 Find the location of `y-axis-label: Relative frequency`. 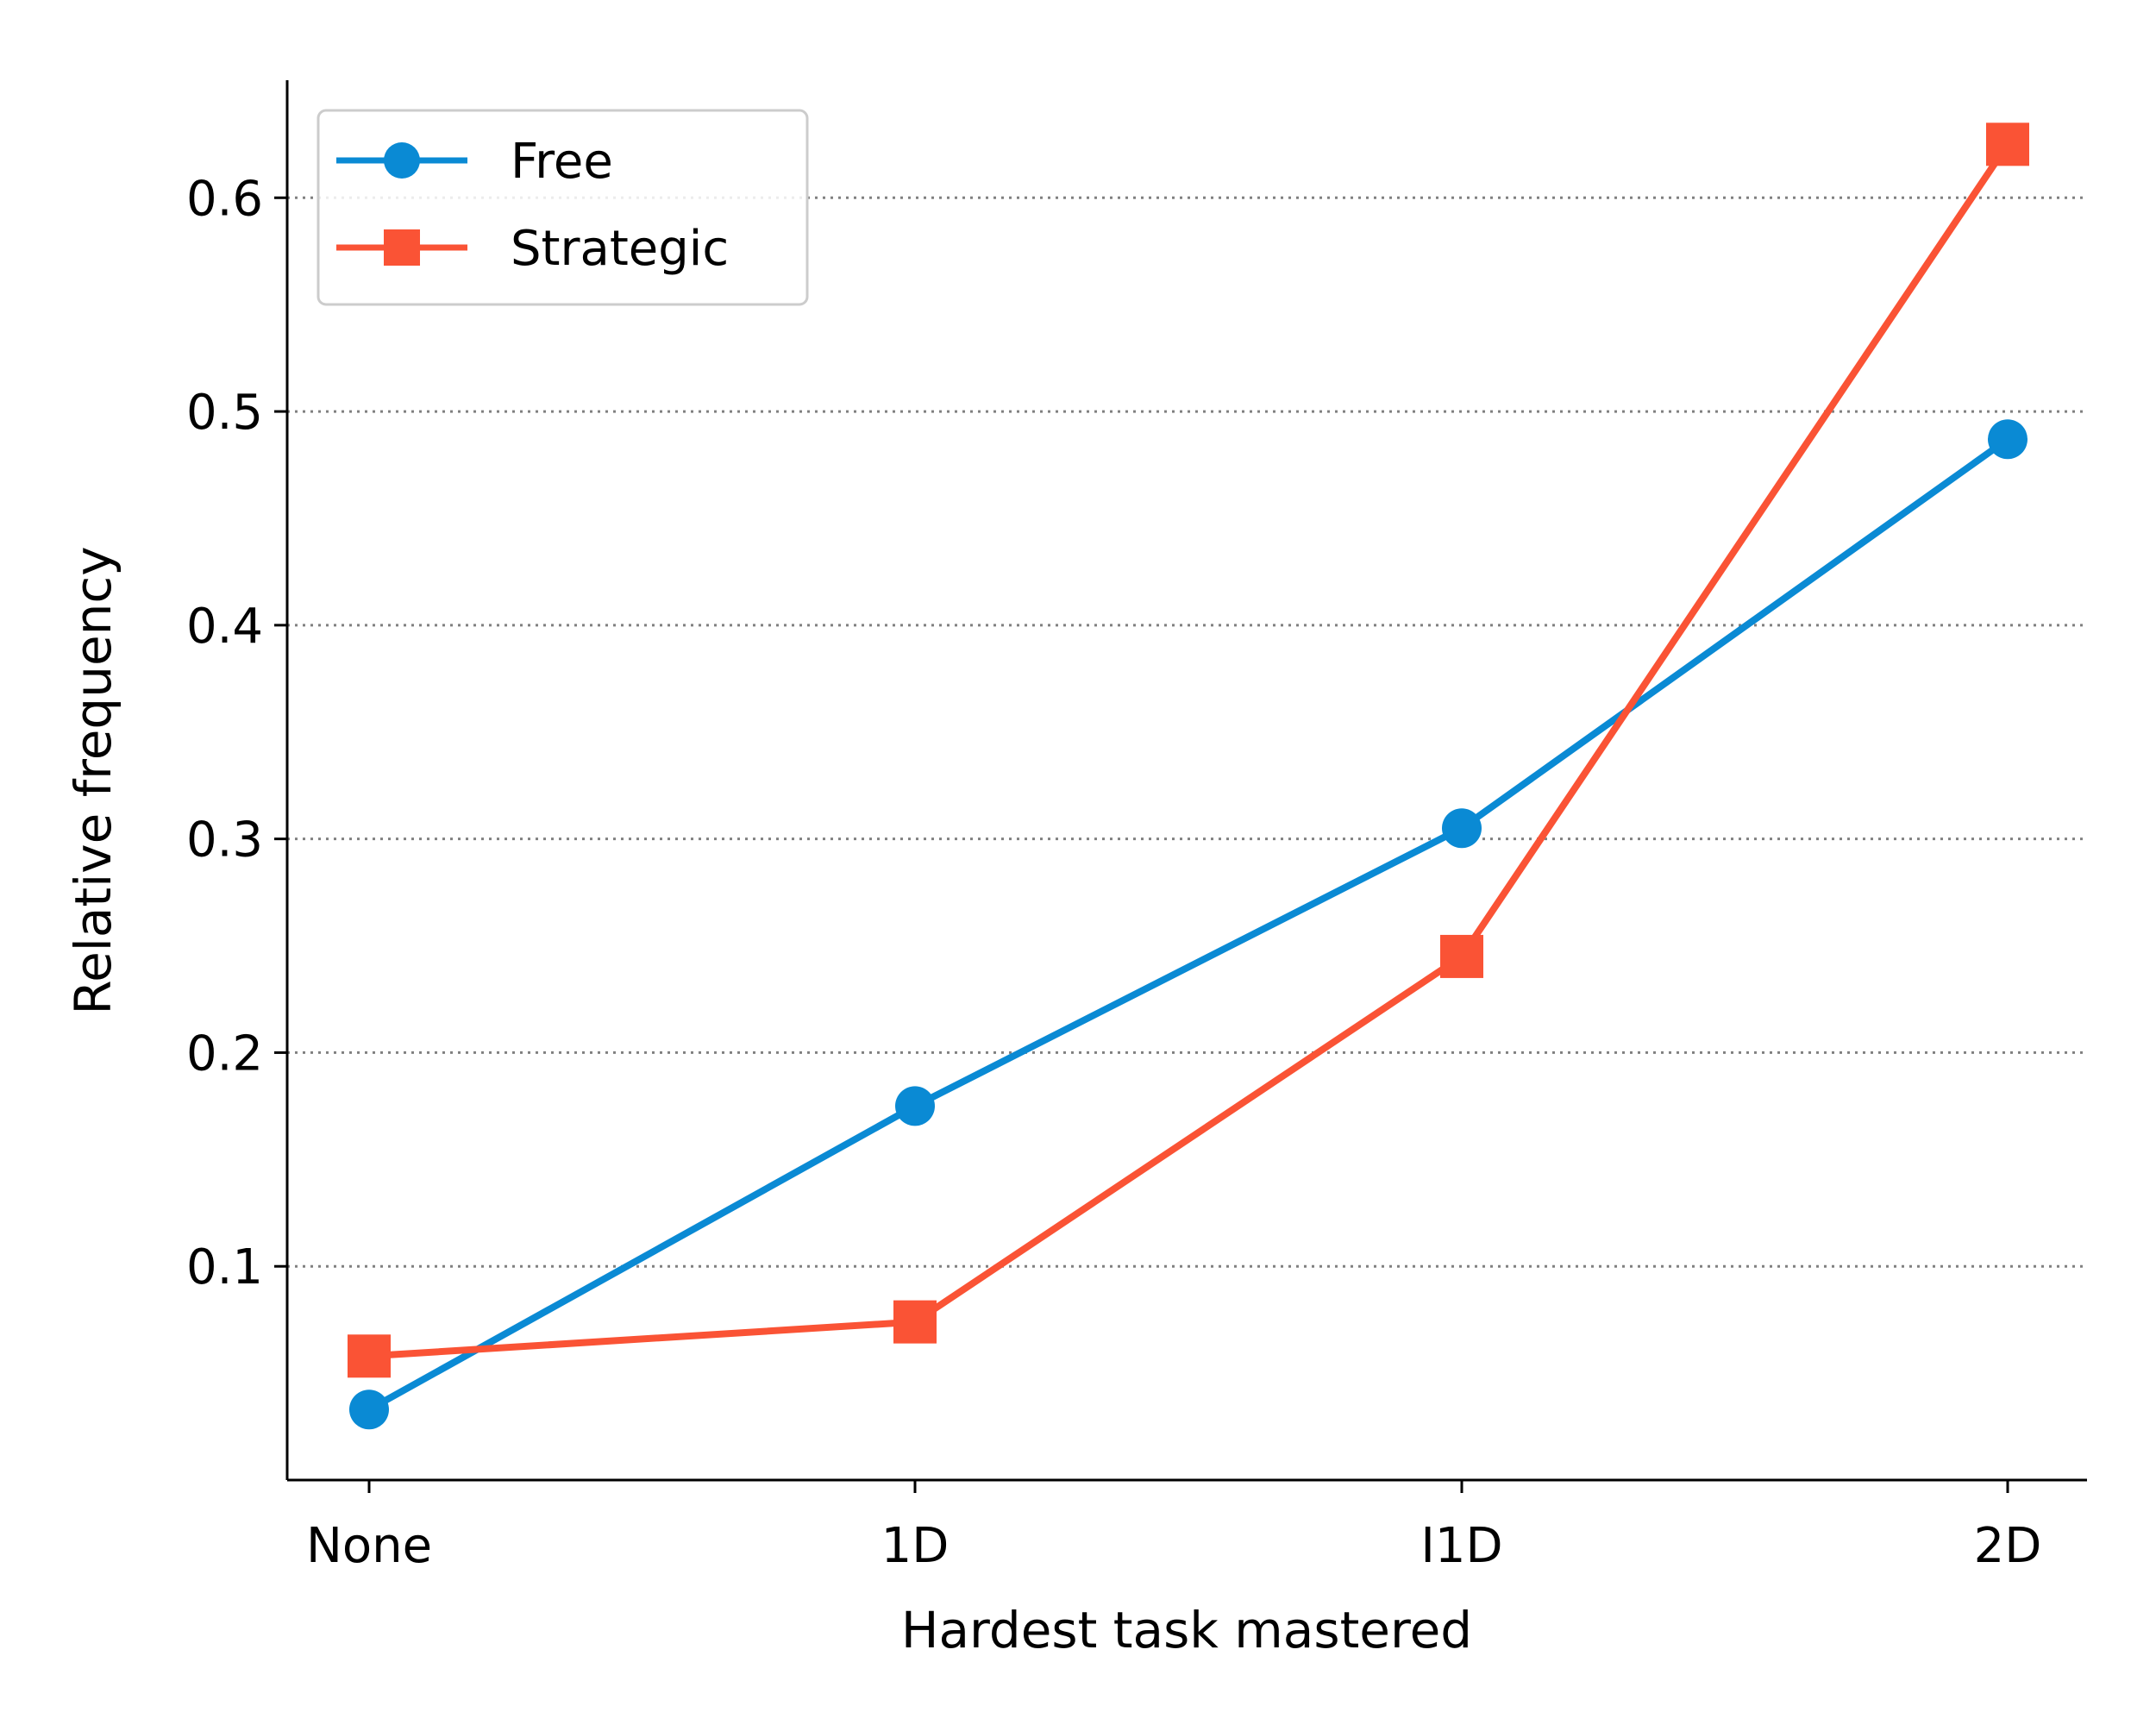

y-axis-label: Relative frequency is located at coordinates (93, 780).